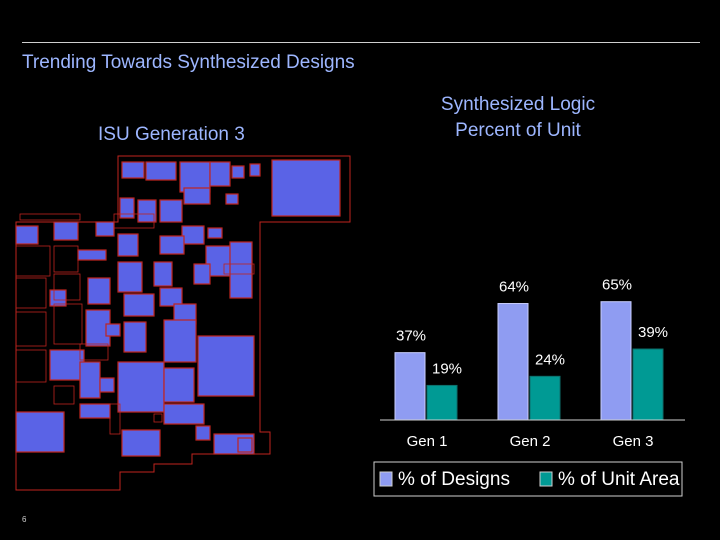 This screenshot has height=540, width=720. I want to click on value-label: 24%, so click(550, 359).